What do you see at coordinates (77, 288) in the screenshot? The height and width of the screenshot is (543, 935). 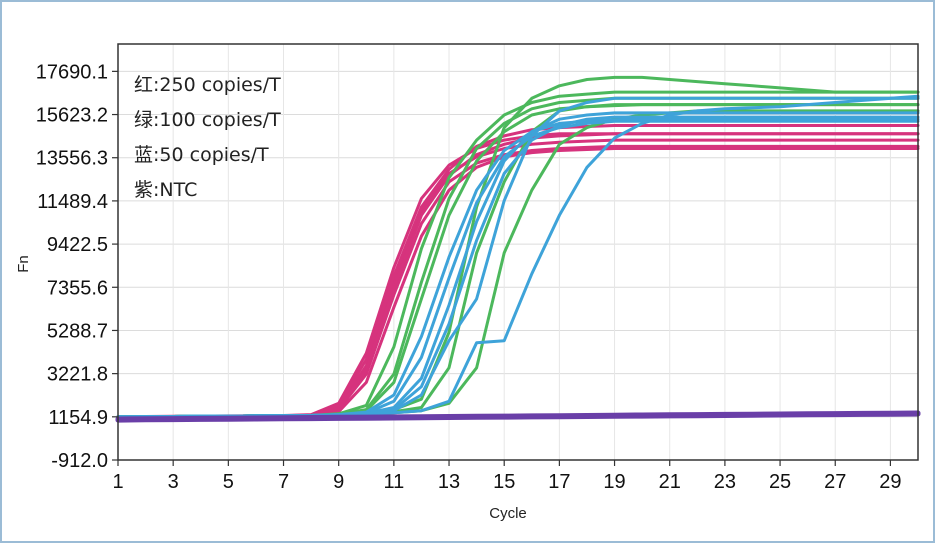 I see `y-tick-label: 7355.6` at bounding box center [77, 288].